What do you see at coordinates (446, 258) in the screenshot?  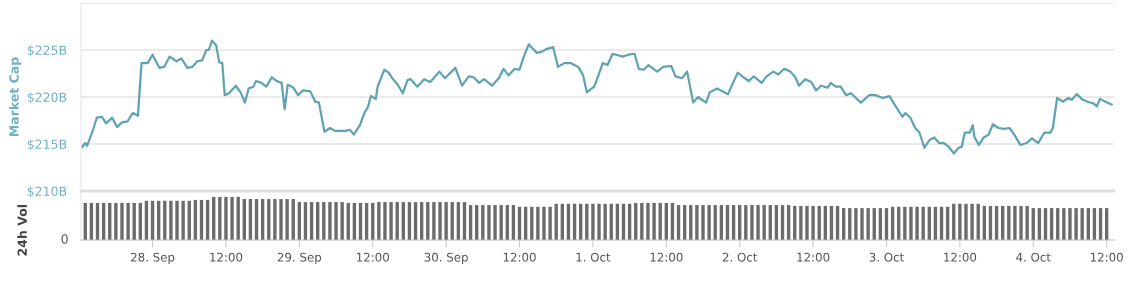 I see `x-tick-label: 30. Sep` at bounding box center [446, 258].